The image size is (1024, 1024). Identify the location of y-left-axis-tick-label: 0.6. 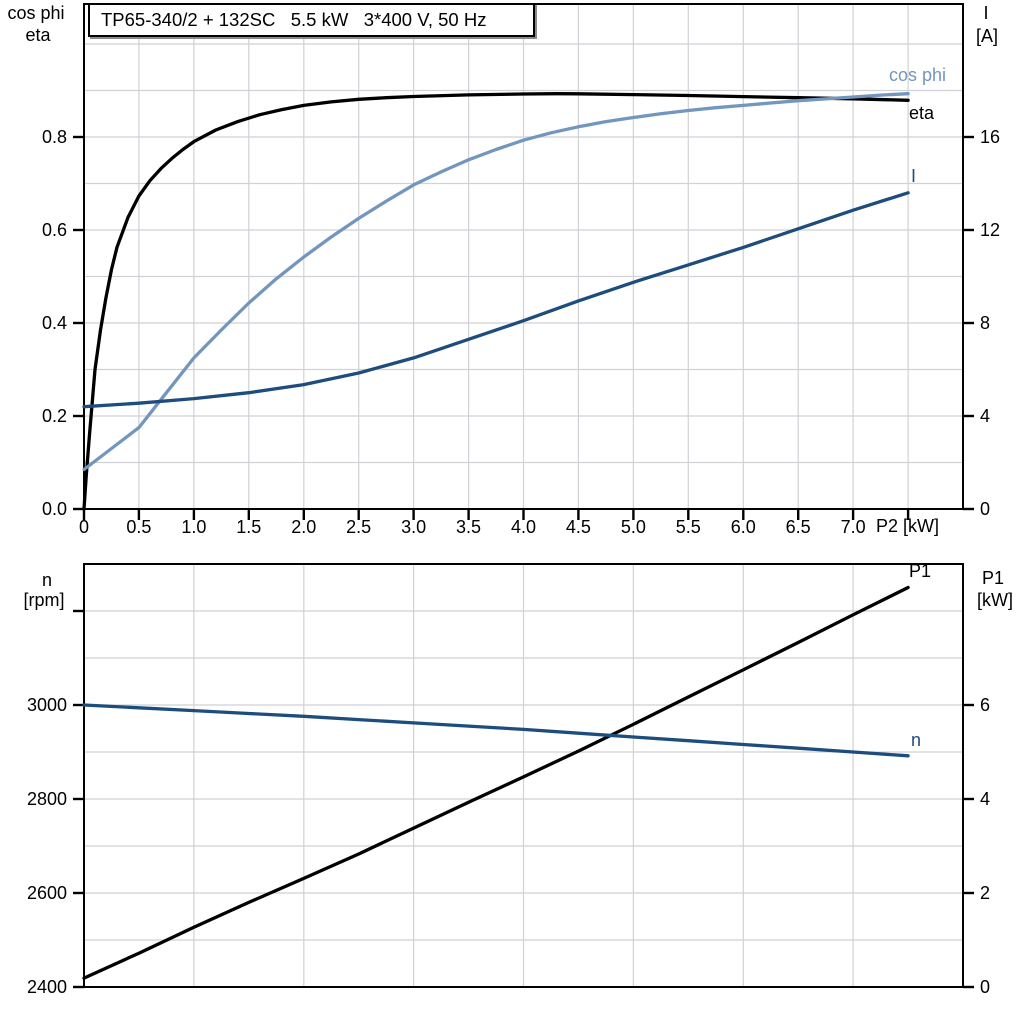
(54, 230).